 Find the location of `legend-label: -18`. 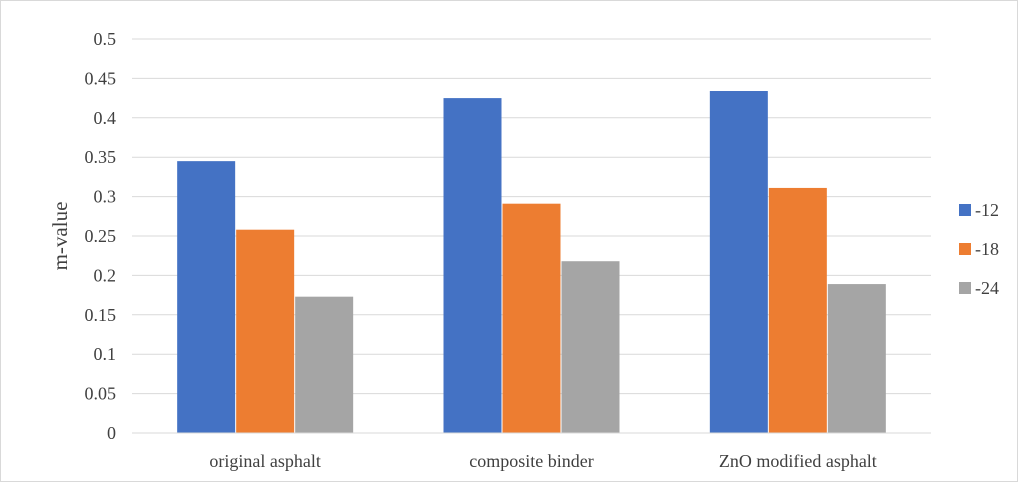

legend-label: -18 is located at coordinates (987, 249).